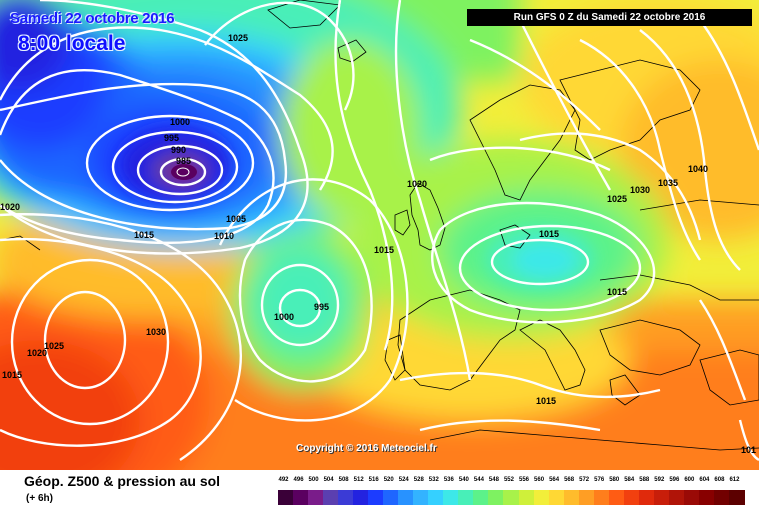  Describe the element at coordinates (584, 480) in the screenshot. I see `legend-tick-label: 572` at that location.